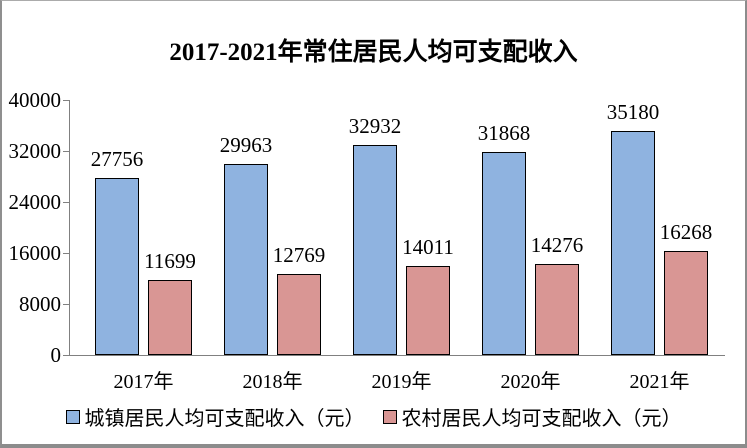 The height and width of the screenshot is (448, 747). Describe the element at coordinates (56, 355) in the screenshot. I see `y-tick-label: 0` at that location.